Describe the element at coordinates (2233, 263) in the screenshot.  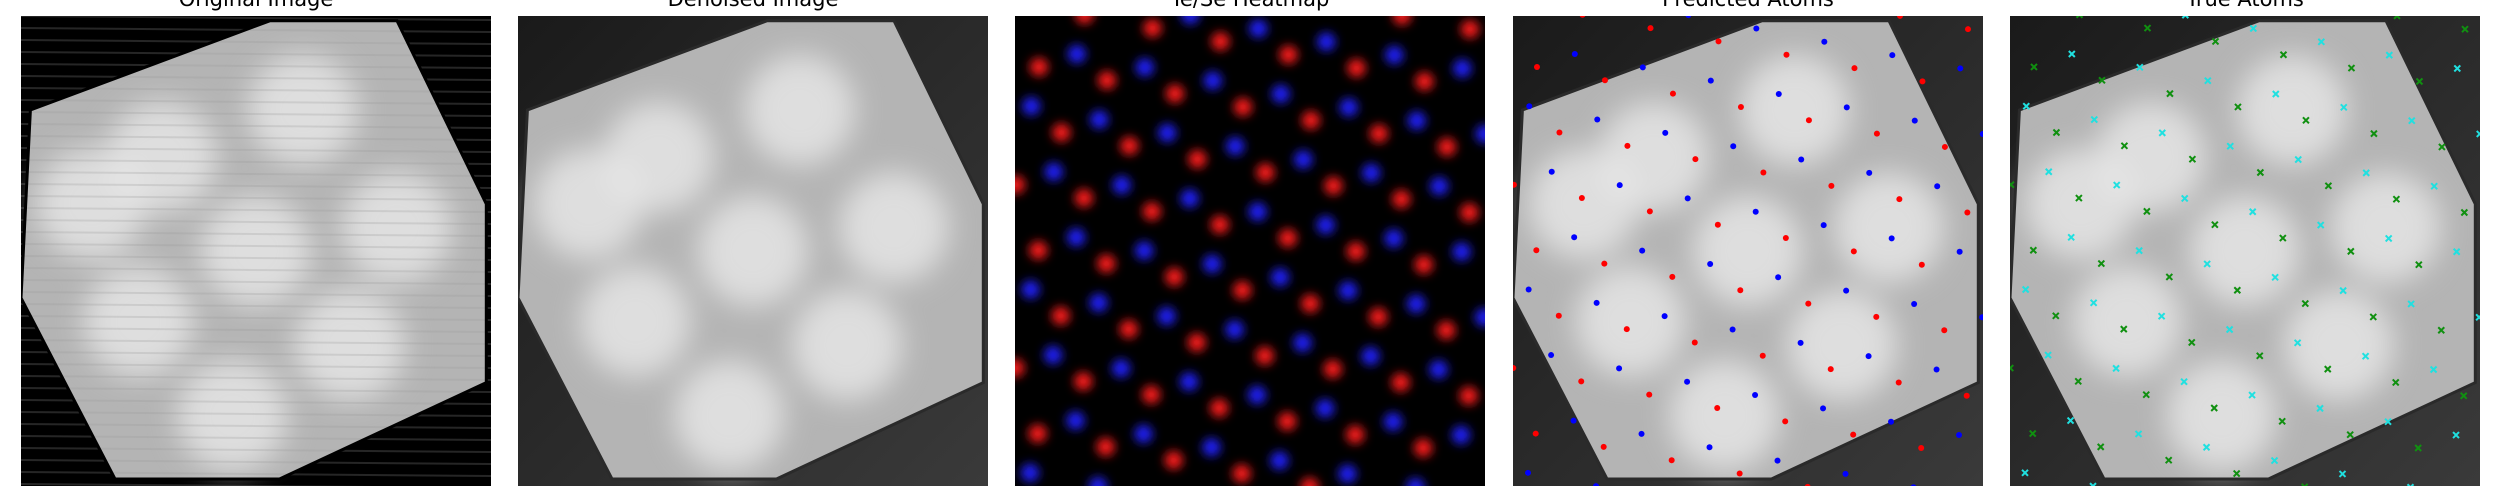
I see `texture` at that location.